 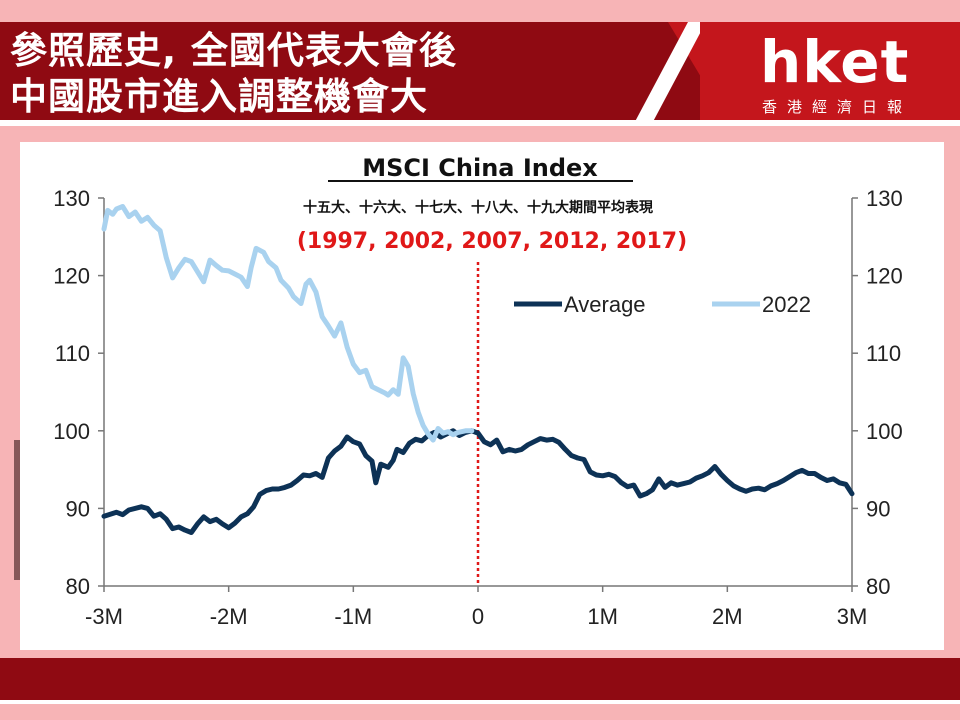 I want to click on header-banner: 參照歷史, 全國代表大會後 中國股市進入調整機會大 hket 香港經濟日報, so click(x=480, y=72).